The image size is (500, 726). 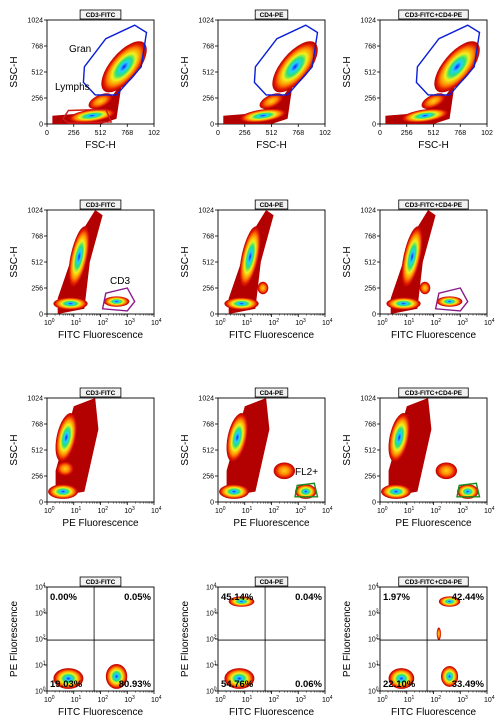 What do you see at coordinates (306, 472) in the screenshot?
I see `gate-label-fl2: FL2+` at bounding box center [306, 472].